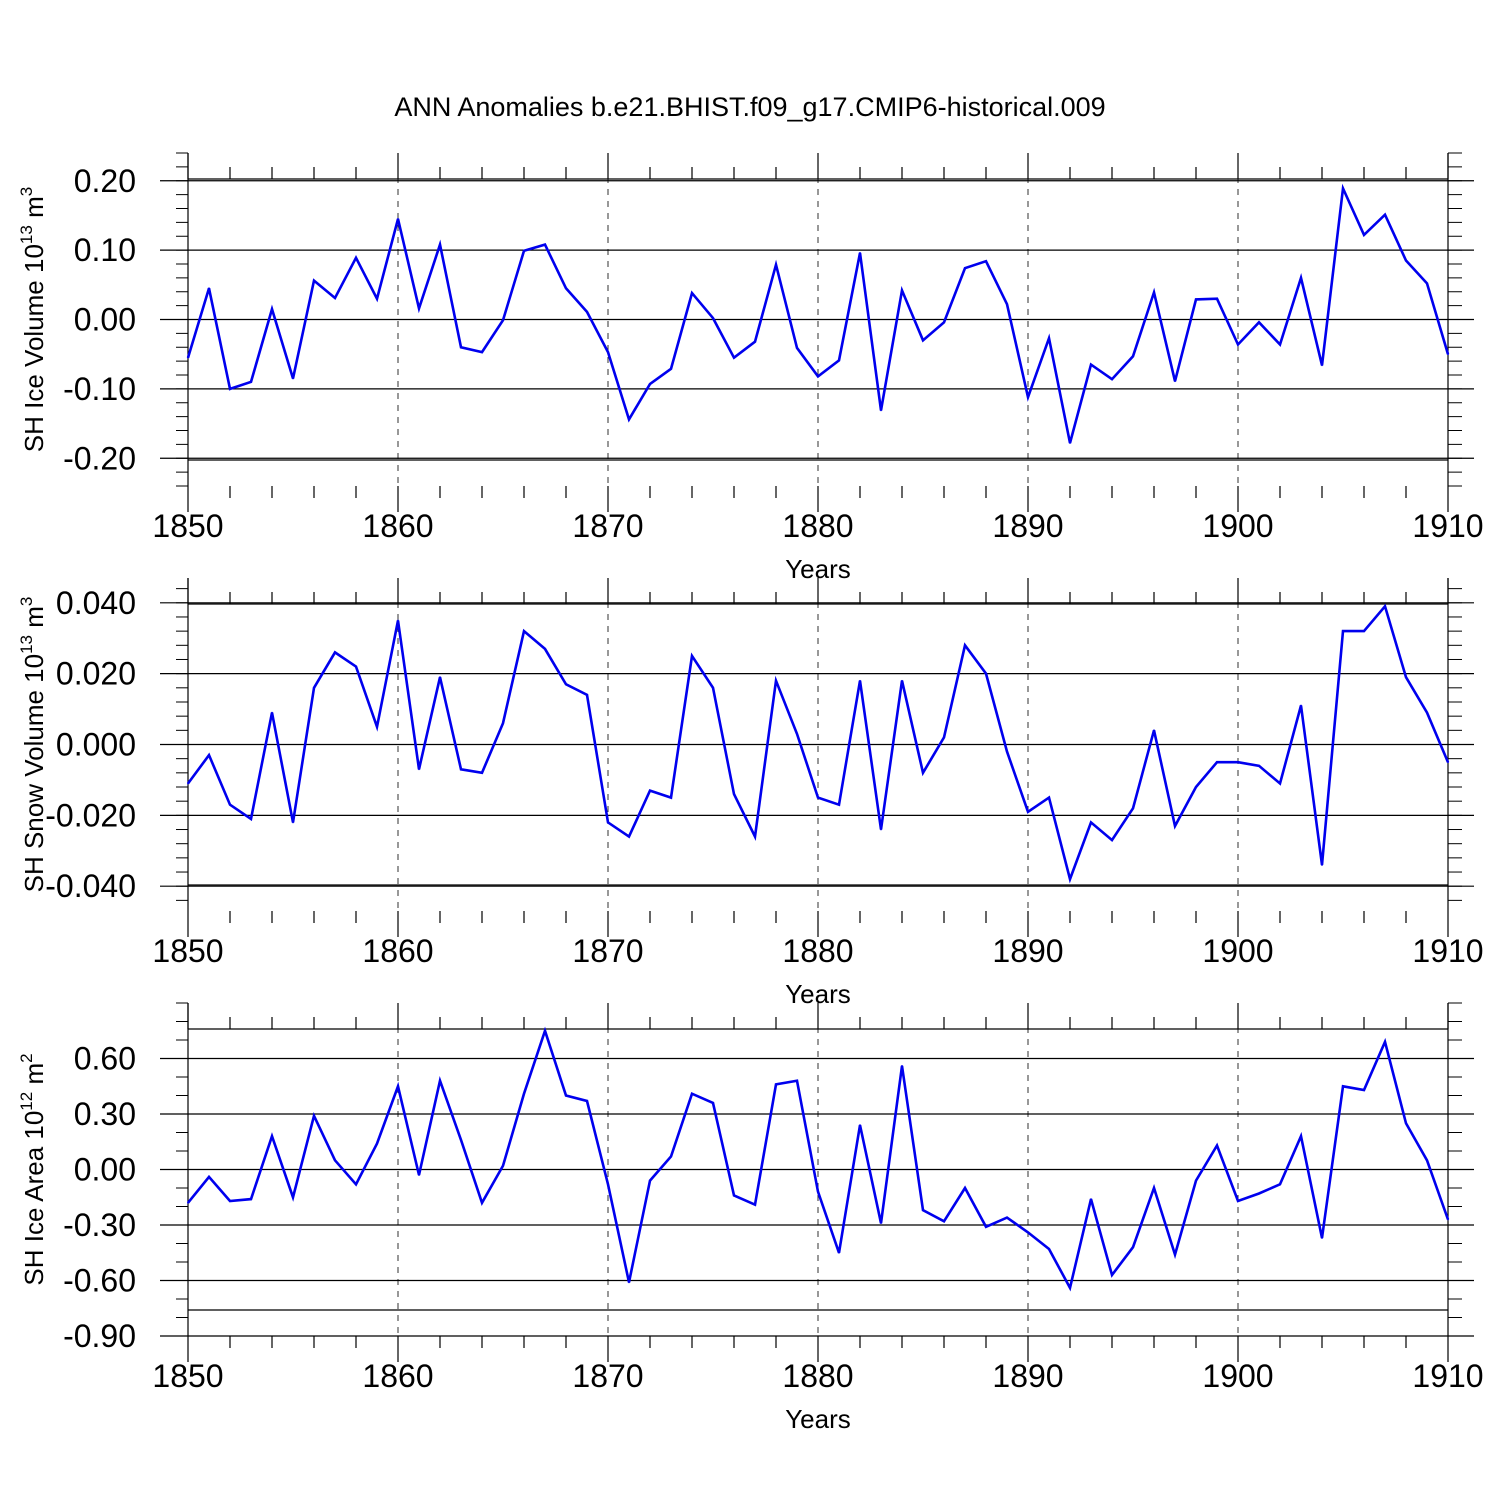  I want to click on y-axis-label-text: SH Snow Volume 10, so click(34, 773).